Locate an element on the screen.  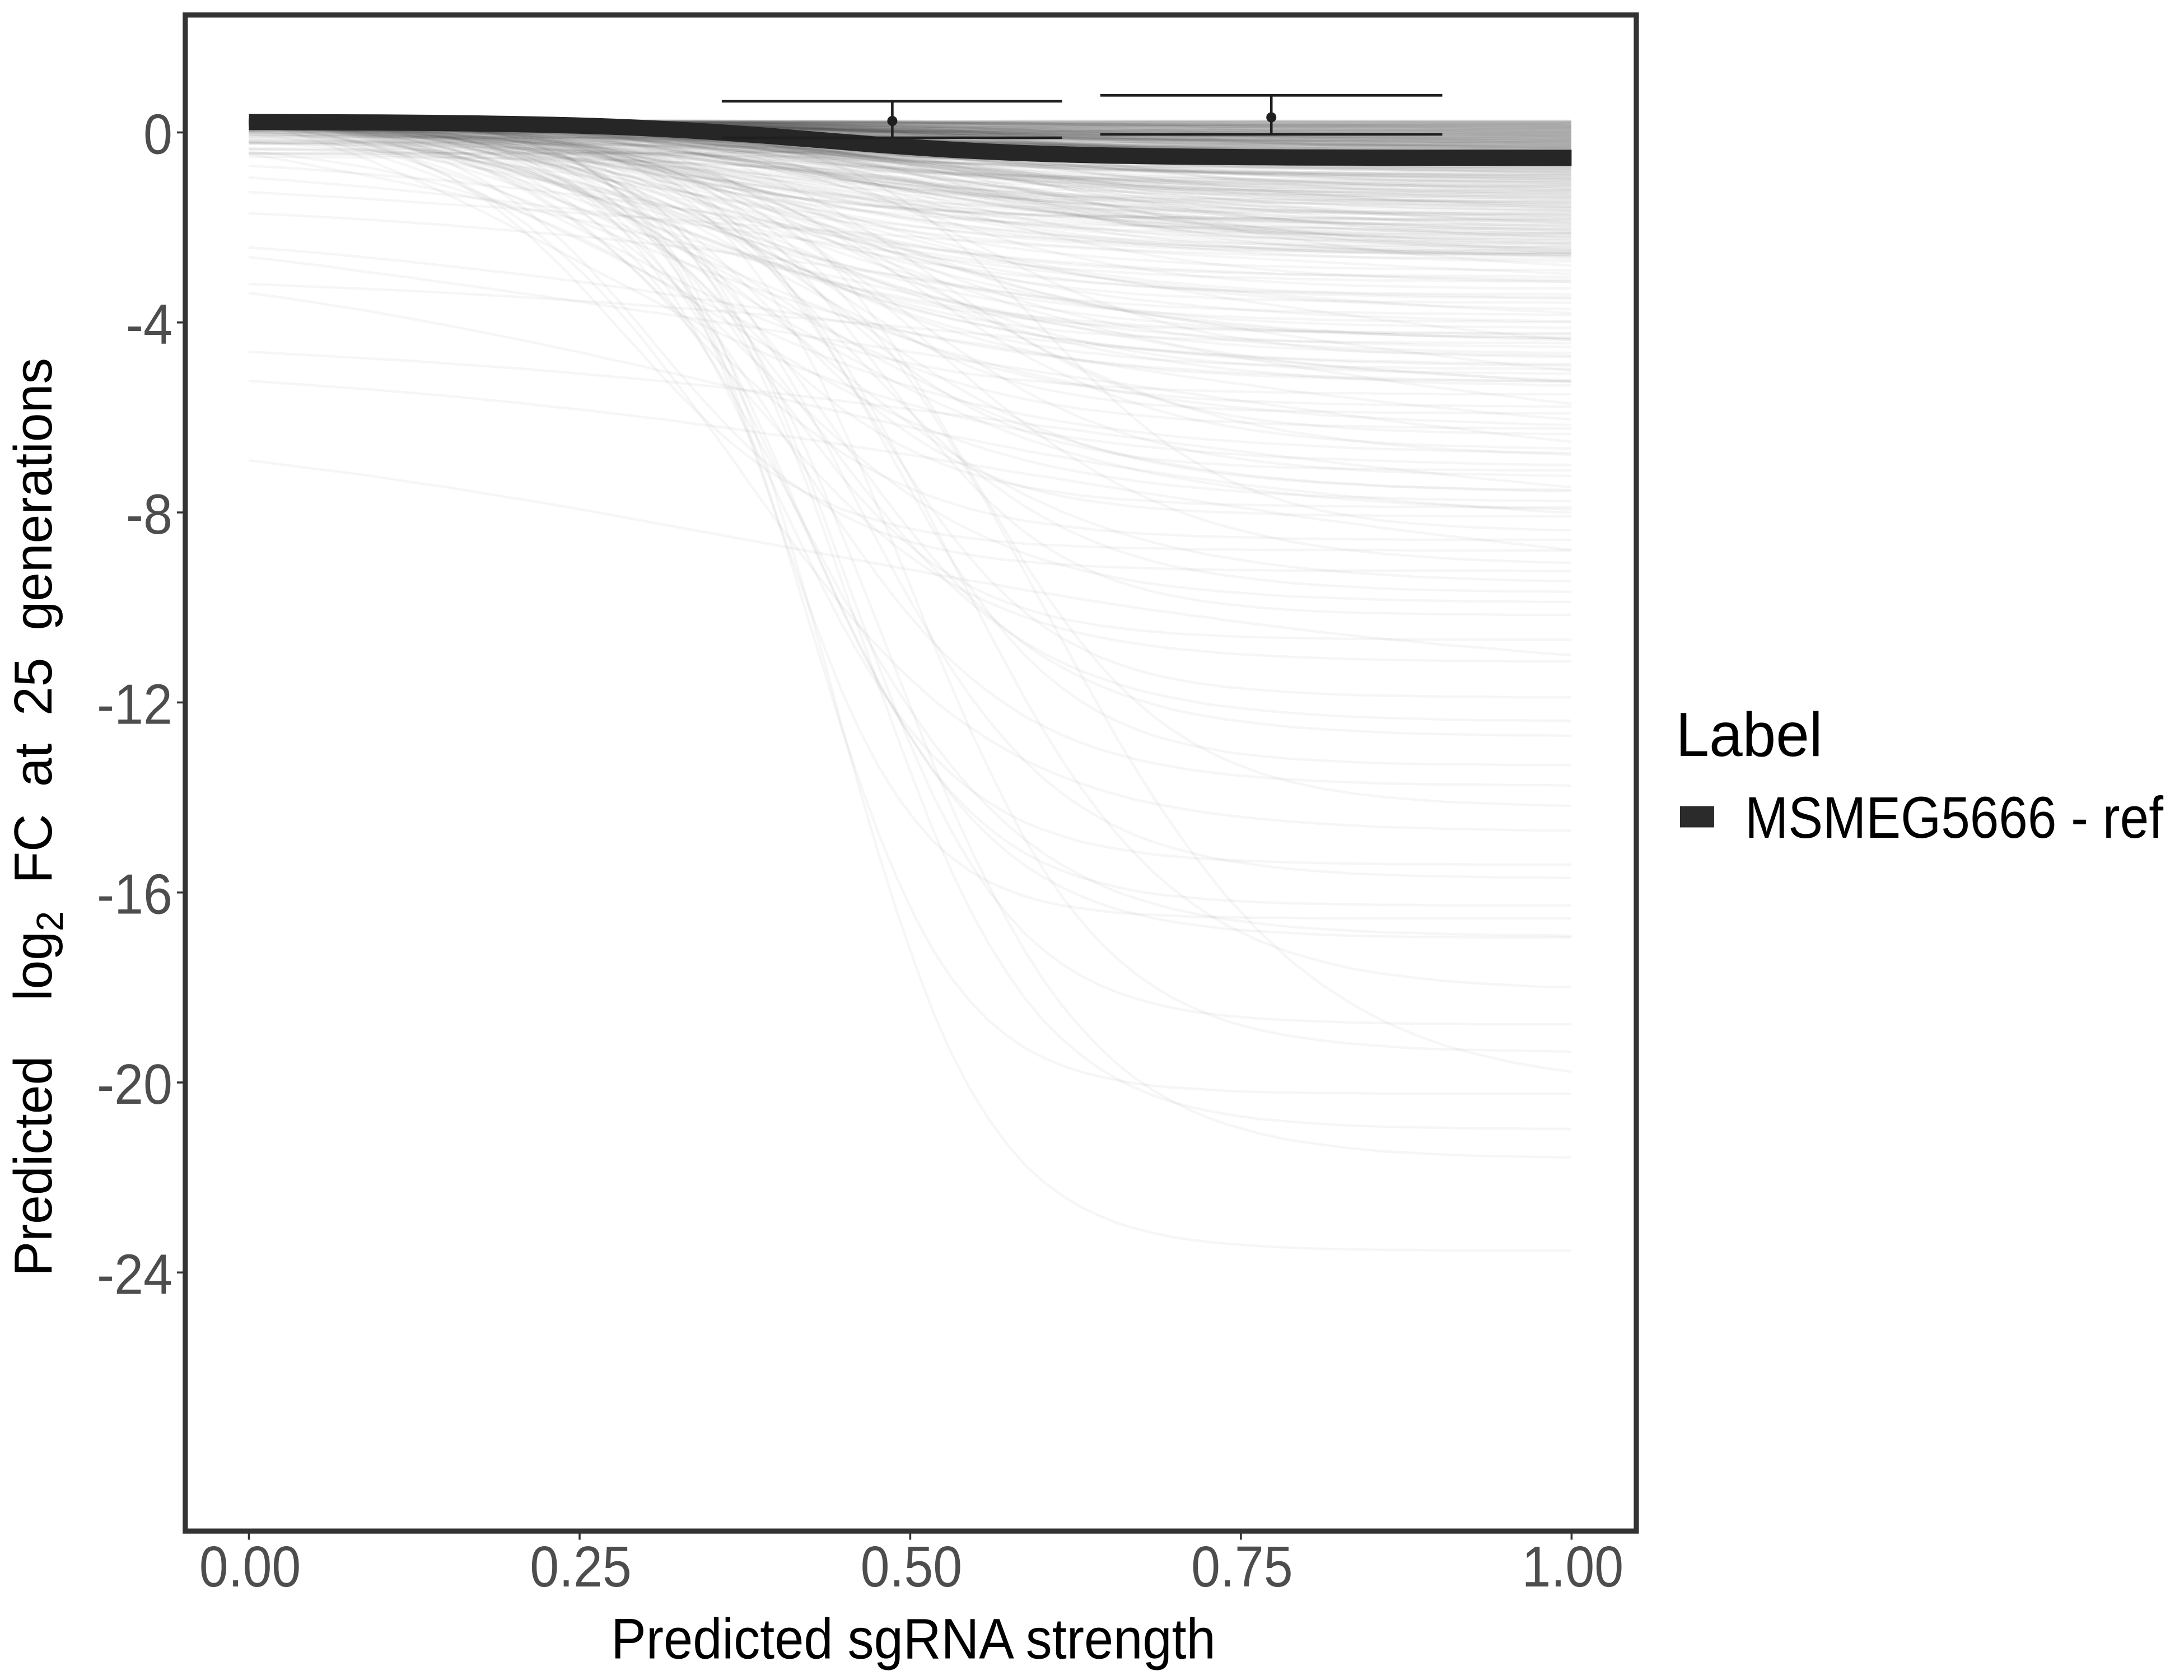
svg-text: -24 is located at coordinates (135, 1275).